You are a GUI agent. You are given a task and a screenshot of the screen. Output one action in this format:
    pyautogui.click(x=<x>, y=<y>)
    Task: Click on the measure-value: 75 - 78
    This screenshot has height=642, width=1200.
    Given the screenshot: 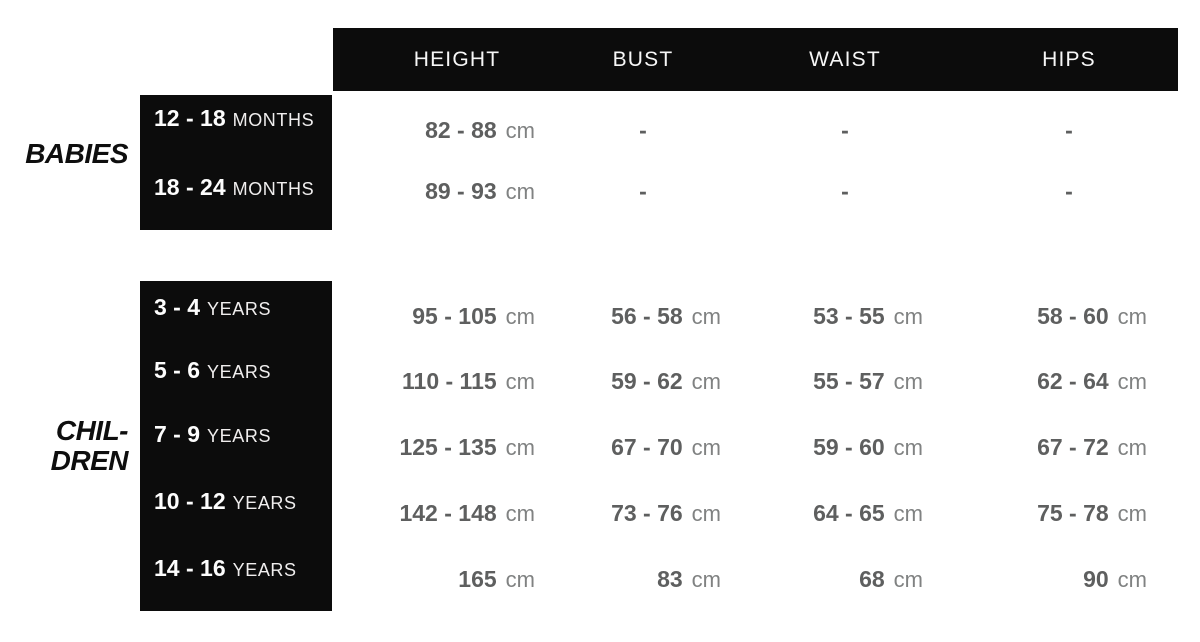 What is the action you would take?
    pyautogui.click(x=1073, y=513)
    